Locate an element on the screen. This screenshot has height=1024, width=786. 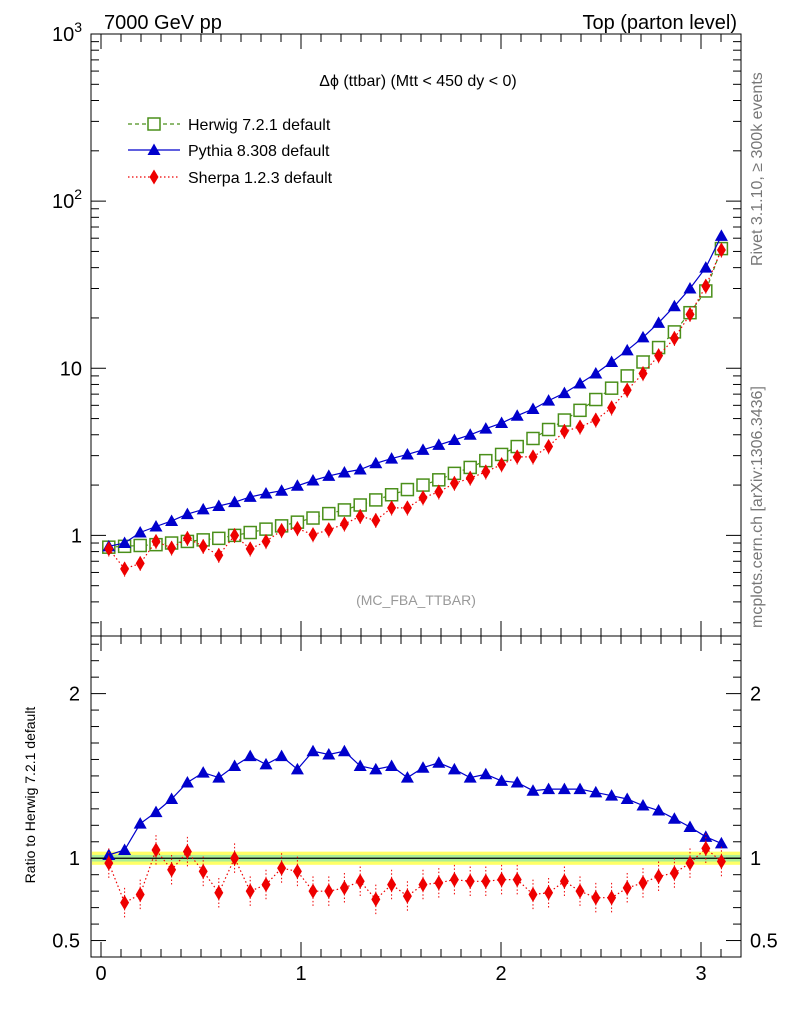
ratio-y-tick-label-left: 1 is located at coordinates (74, 859).